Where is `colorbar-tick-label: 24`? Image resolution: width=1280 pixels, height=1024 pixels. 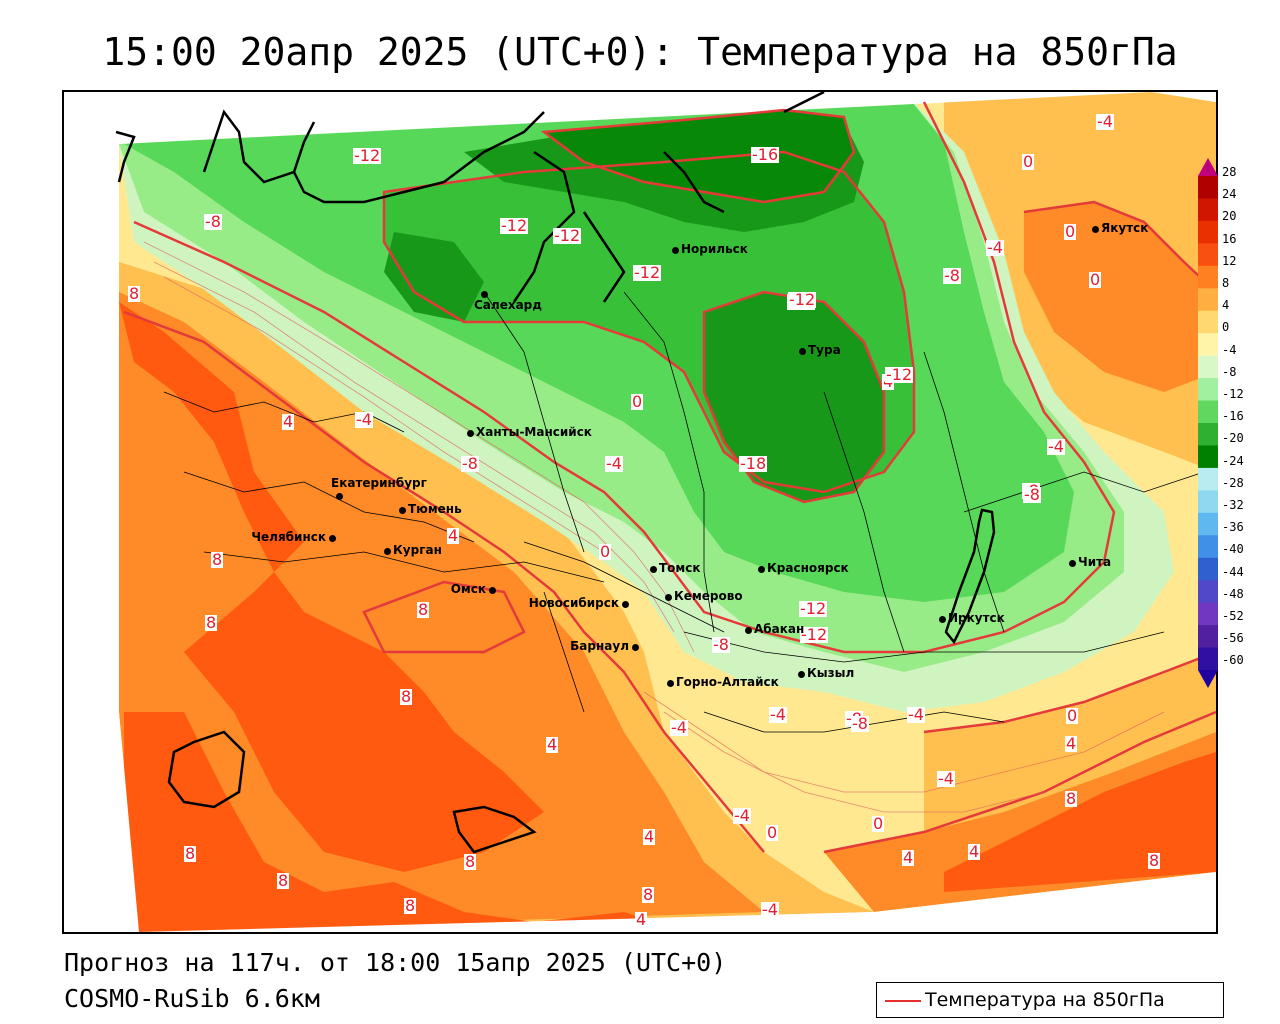 colorbar-tick-label: 24 is located at coordinates (1229, 194).